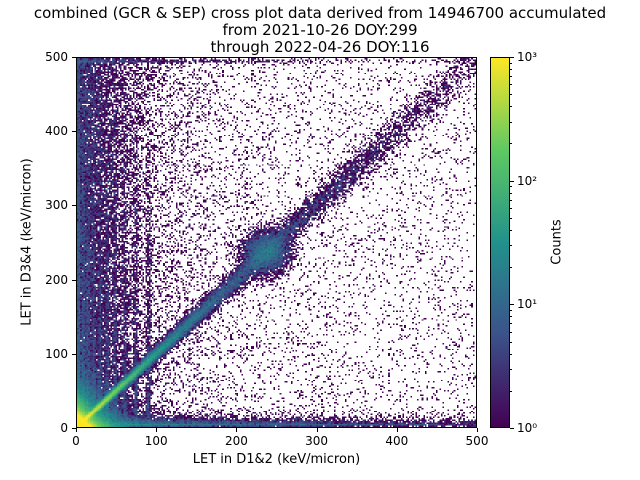  Describe the element at coordinates (276, 459) in the screenshot. I see `x-axis-label: LET in D1&2 (keV/micron)` at that location.